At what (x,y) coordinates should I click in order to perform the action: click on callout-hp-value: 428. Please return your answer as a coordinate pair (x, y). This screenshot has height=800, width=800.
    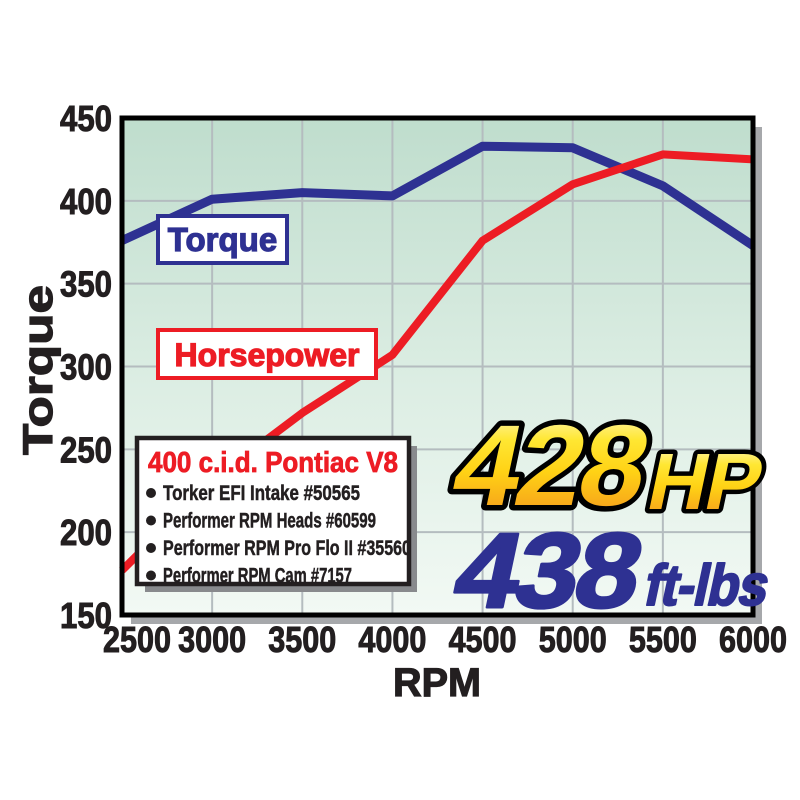
    Looking at the image, I should click on (551, 465).